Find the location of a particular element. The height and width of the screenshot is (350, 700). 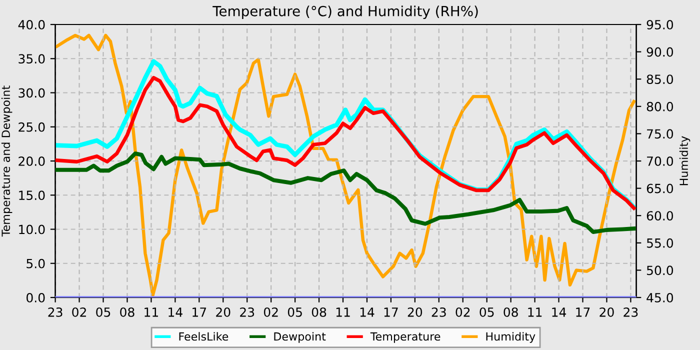

y2-axis-title: Humidity is located at coordinates (684, 161).